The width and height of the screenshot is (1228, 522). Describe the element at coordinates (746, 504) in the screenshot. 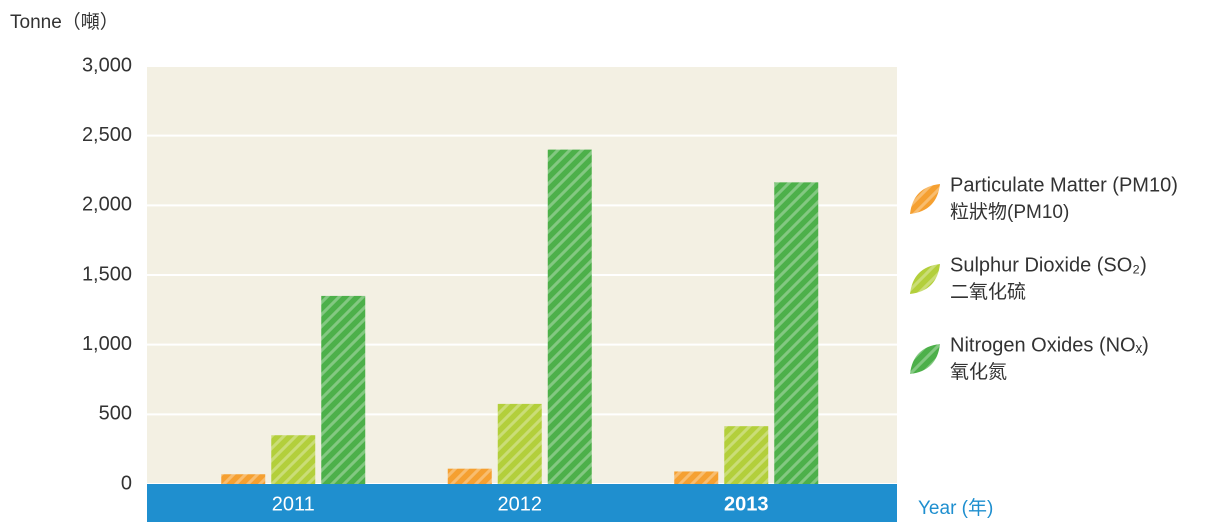

I see `x-tick-label: 2013` at that location.